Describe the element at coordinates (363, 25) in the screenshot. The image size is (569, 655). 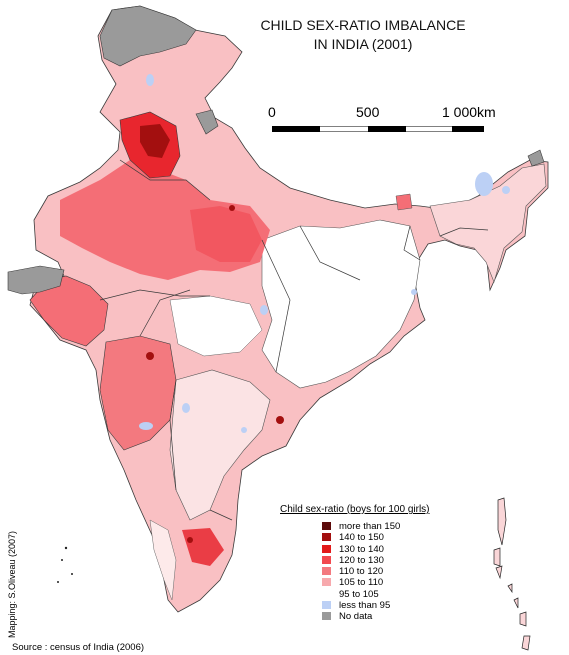
I see `title-line-1: CHILD SEX-RATIO IMBALANCE` at that location.